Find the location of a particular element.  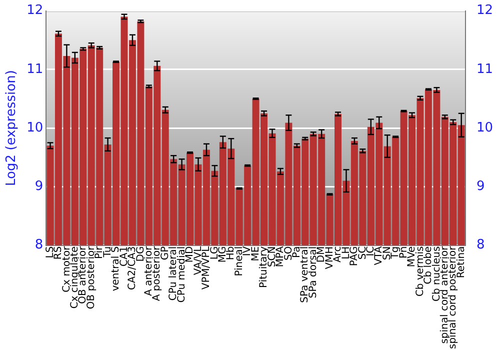

x-tick-label: OB posterior is located at coordinates (91, 277).